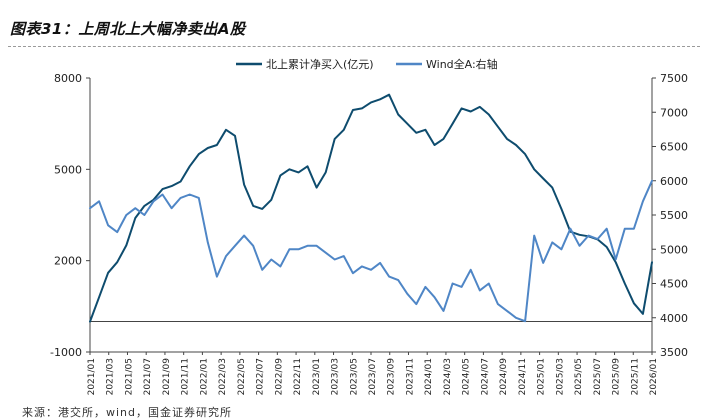 The width and height of the screenshot is (709, 420). Describe the element at coordinates (298, 376) in the screenshot. I see `x-tick-label: 2022/11` at that location.